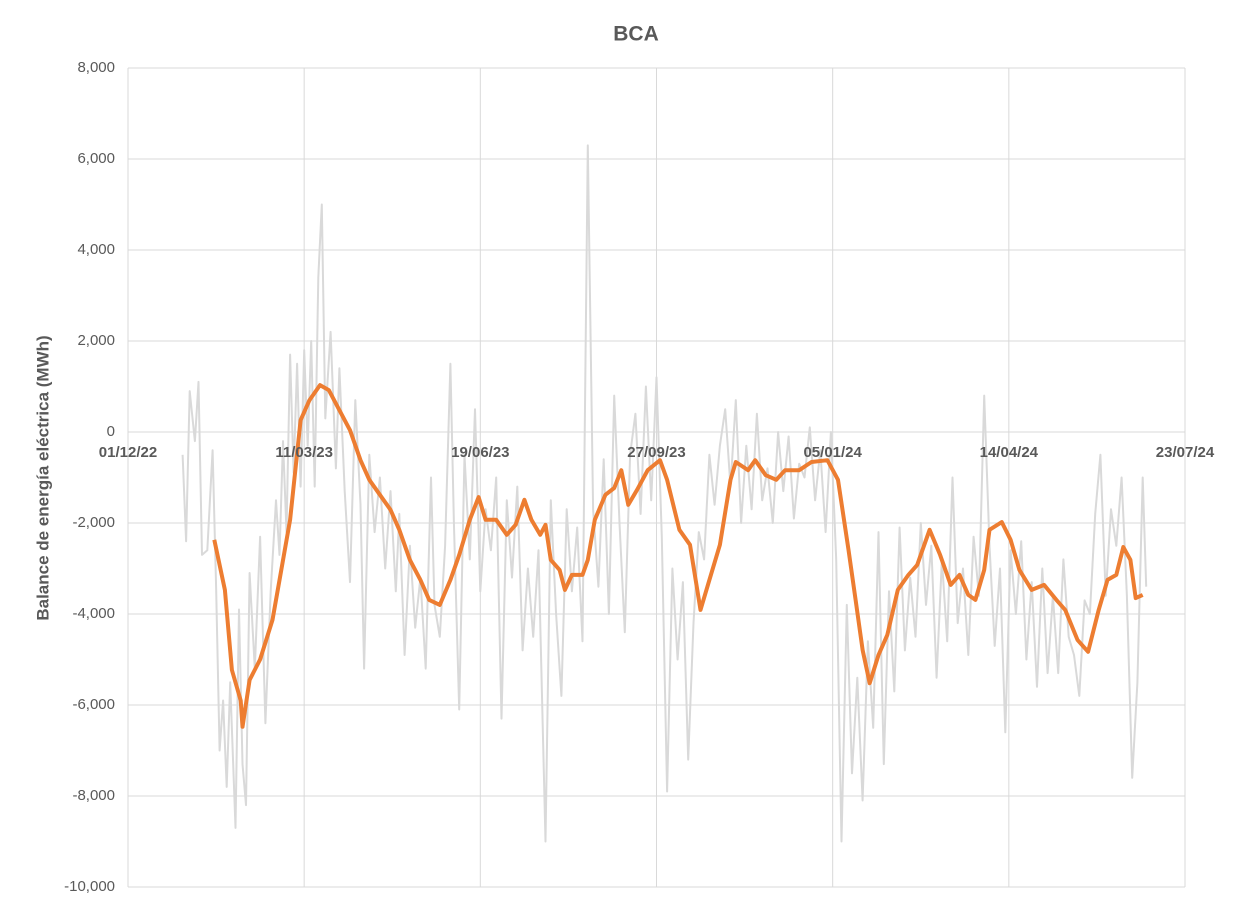 This screenshot has width=1250, height=897. What do you see at coordinates (636, 34) in the screenshot?
I see `chart-title: BCA` at bounding box center [636, 34].